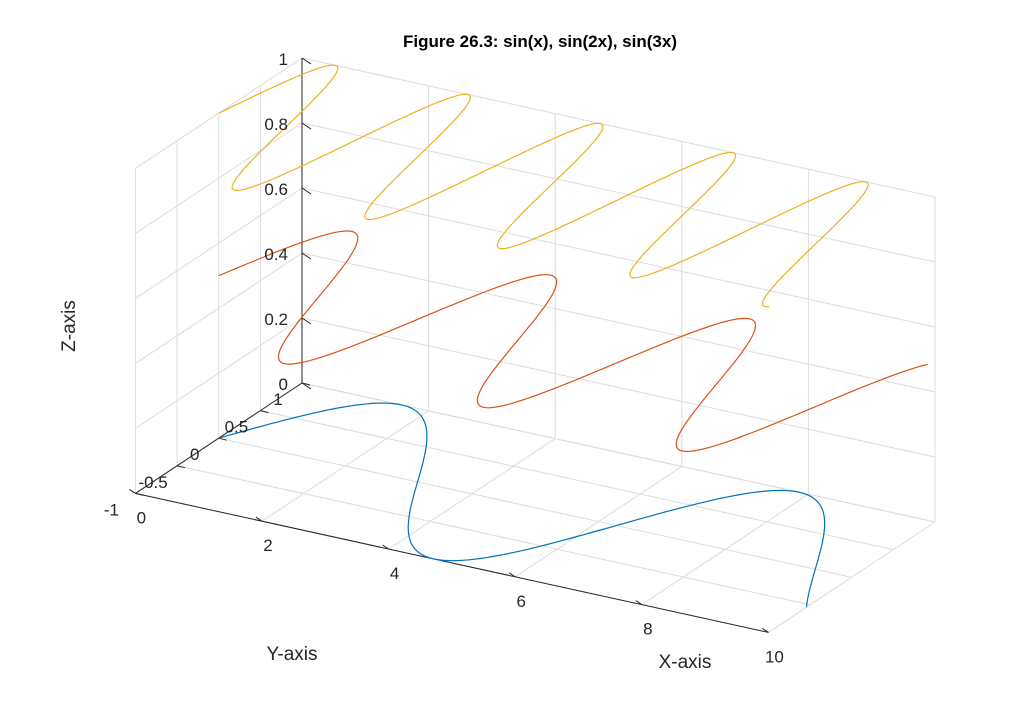 This screenshot has height=715, width=1031. Describe the element at coordinates (394, 573) in the screenshot. I see `x-tick-label: 4` at that location.